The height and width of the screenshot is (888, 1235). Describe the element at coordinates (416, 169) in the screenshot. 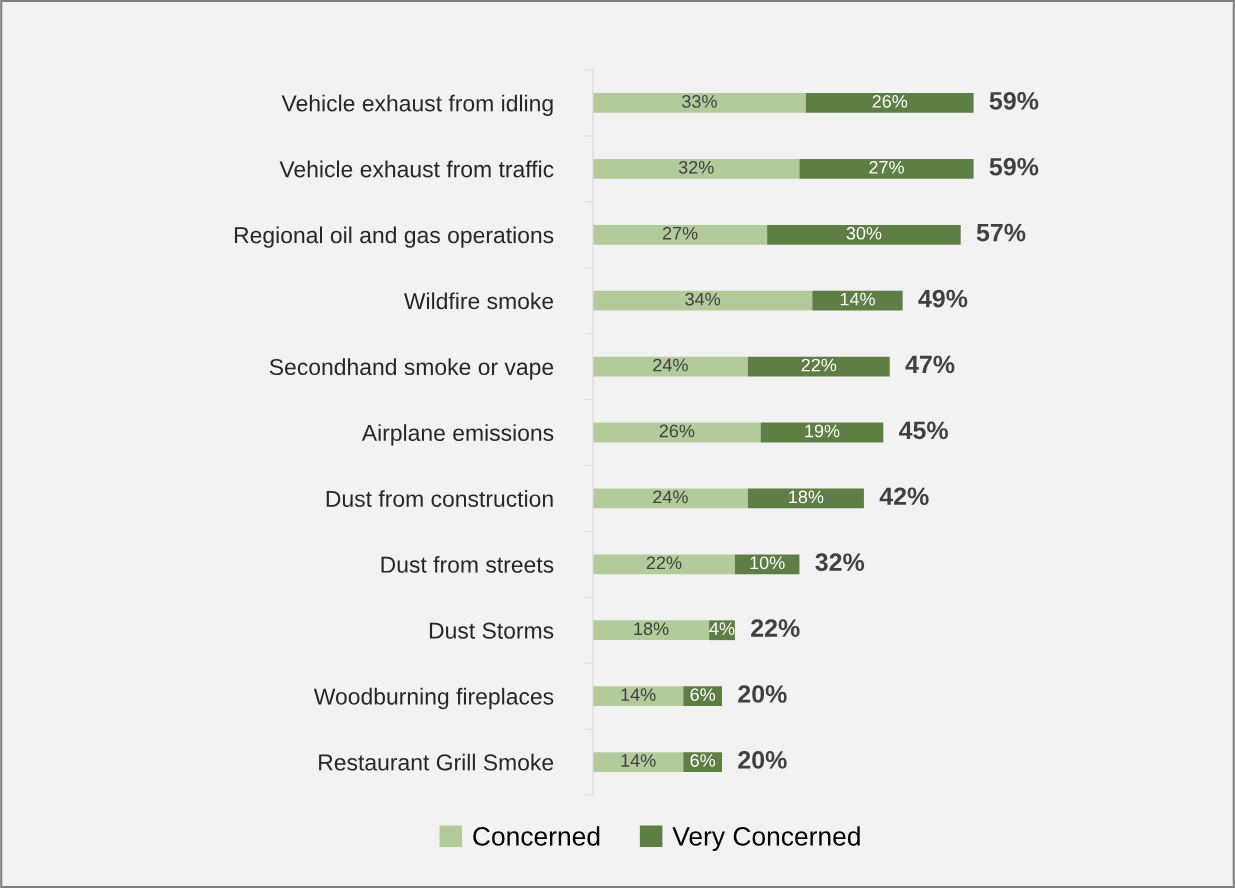

I see `y-tick-label: Vehicle exhaust from traffic` at that location.